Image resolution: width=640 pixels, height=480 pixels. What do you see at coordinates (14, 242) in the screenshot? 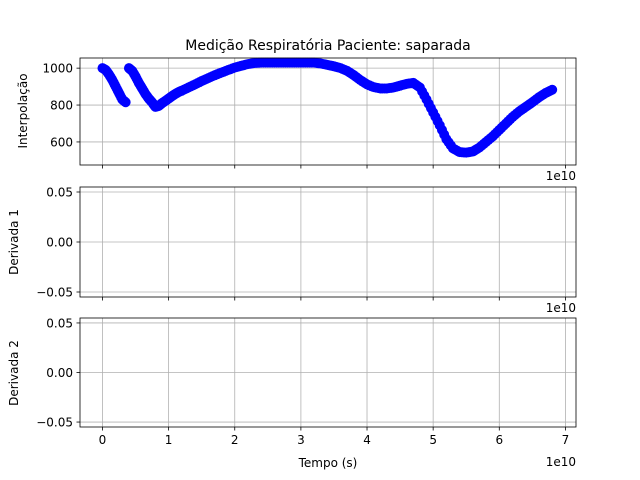
I see `y-axis-label: Derivada 1` at bounding box center [14, 242].